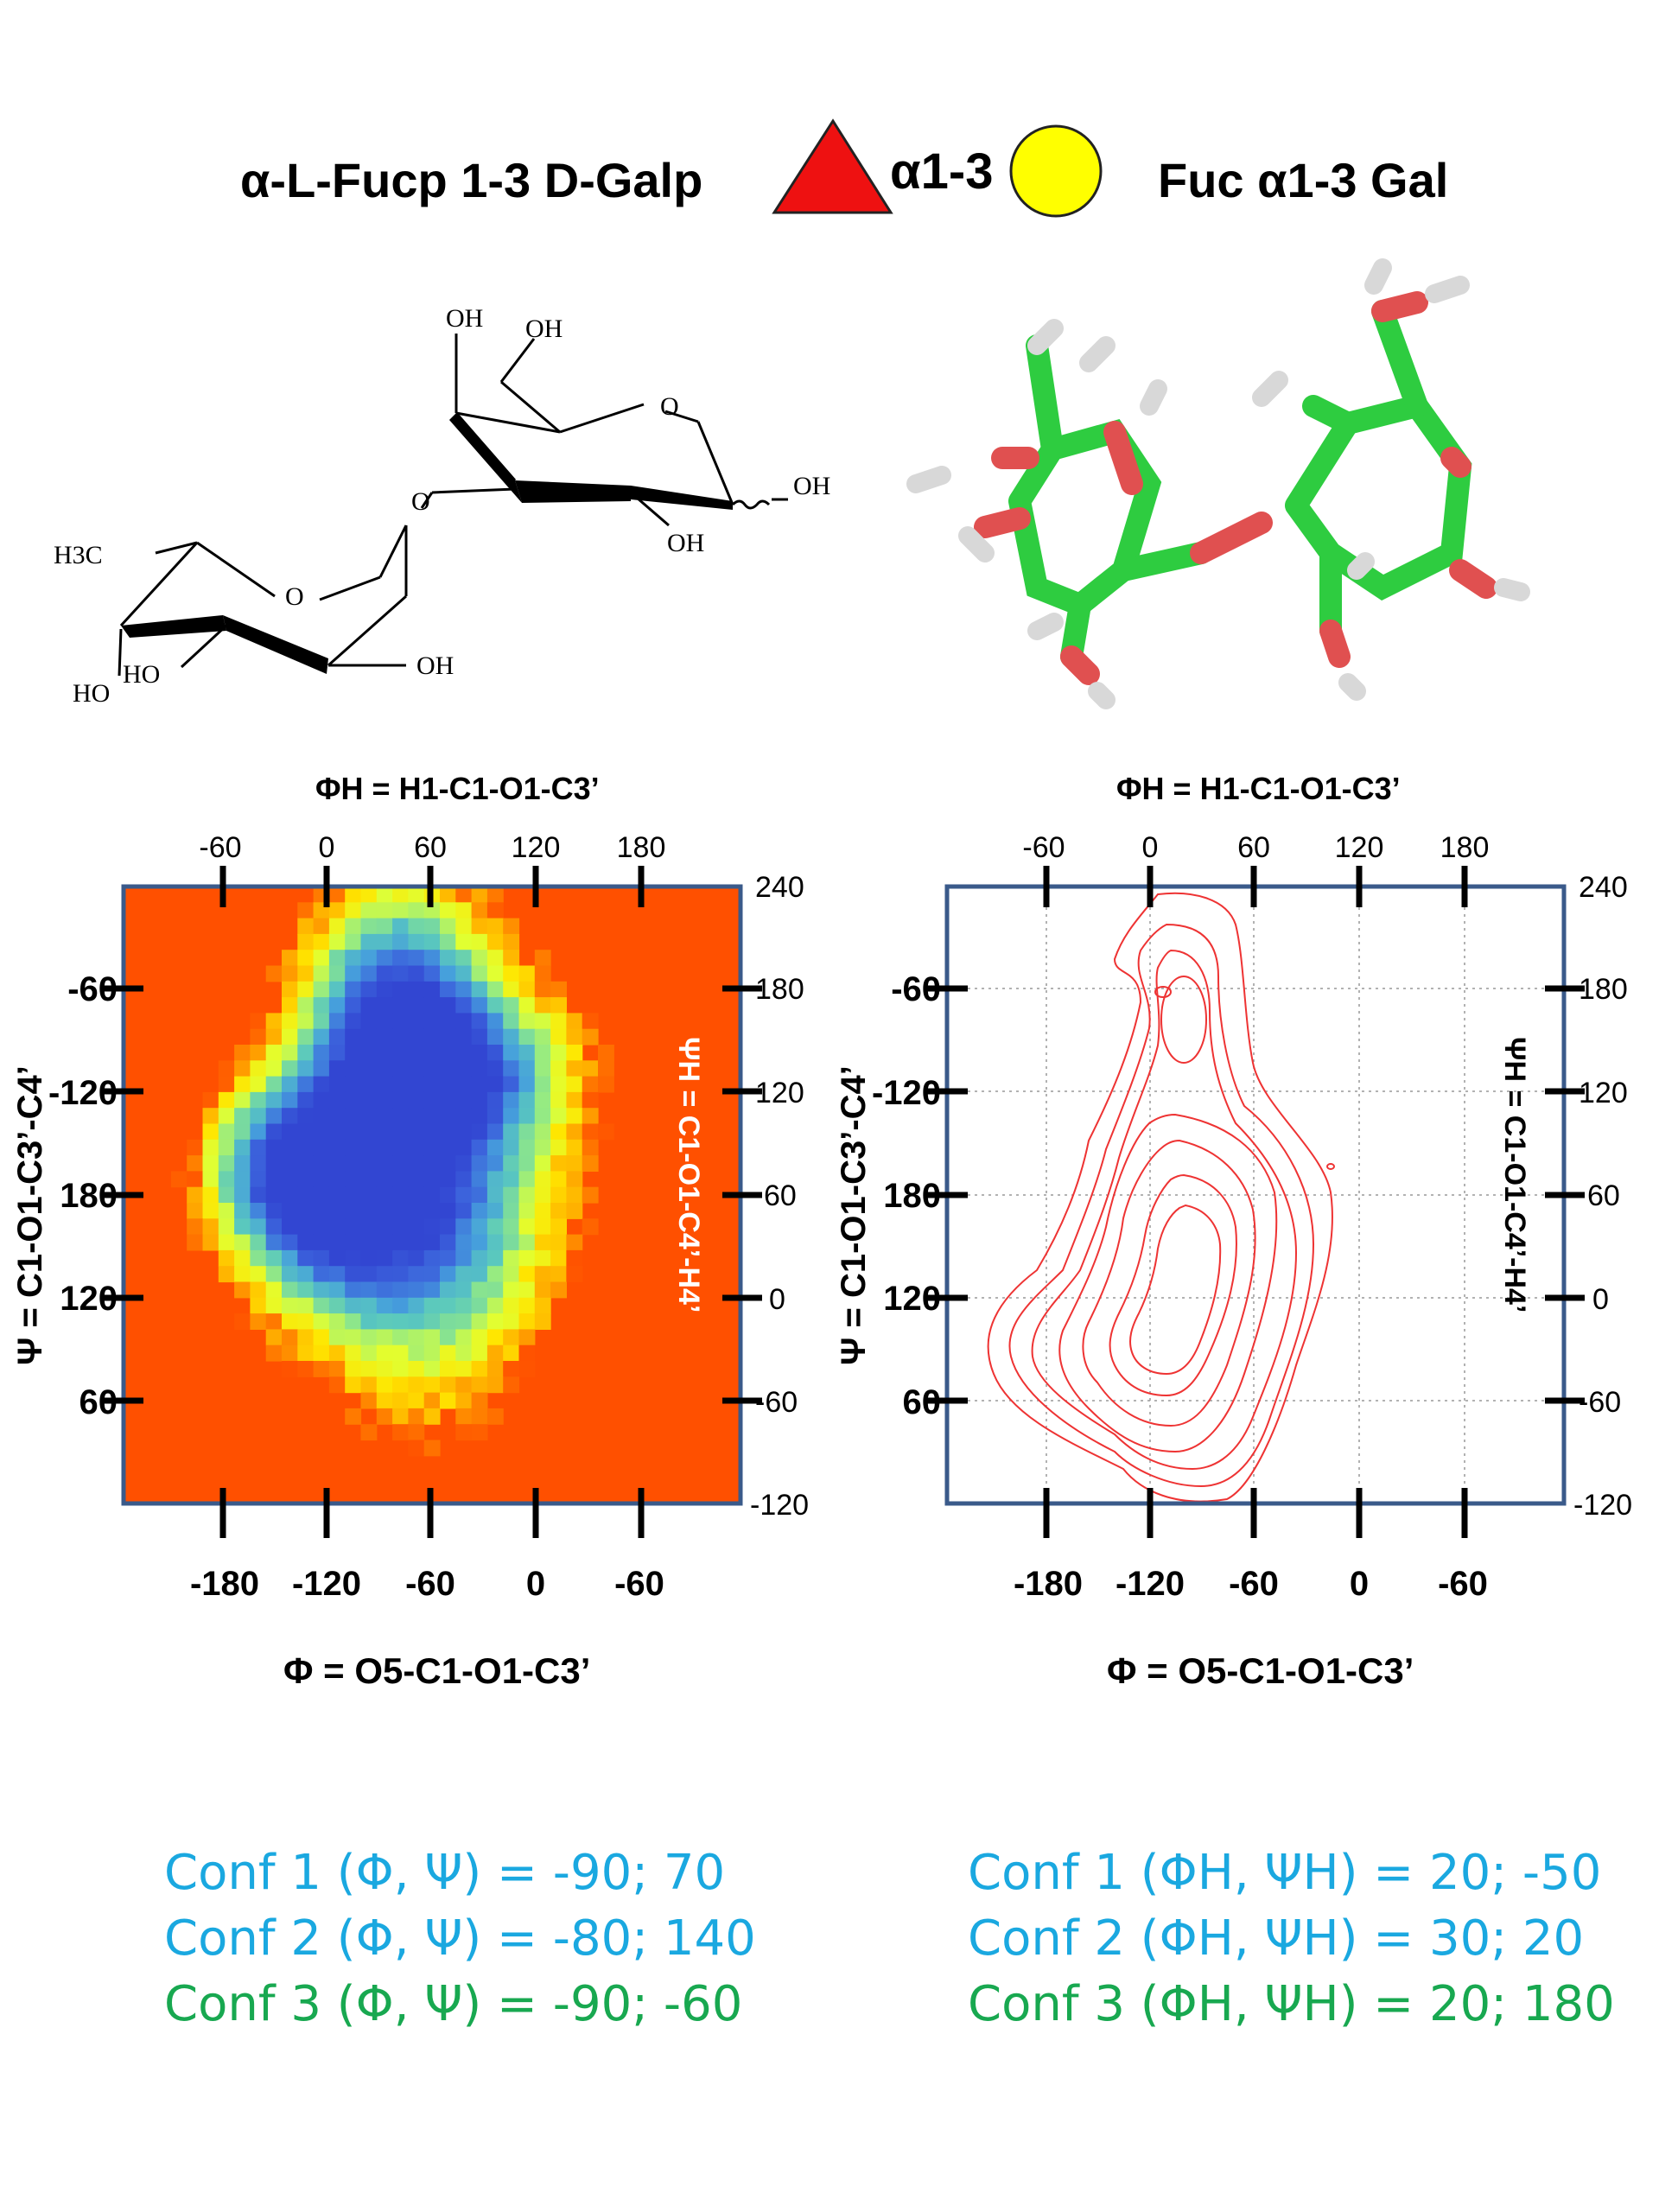 Image resolution: width=1659 pixels, height=2212 pixels. Describe the element at coordinates (1603, 990) in the screenshot. I see `svg-text: 180` at that location.